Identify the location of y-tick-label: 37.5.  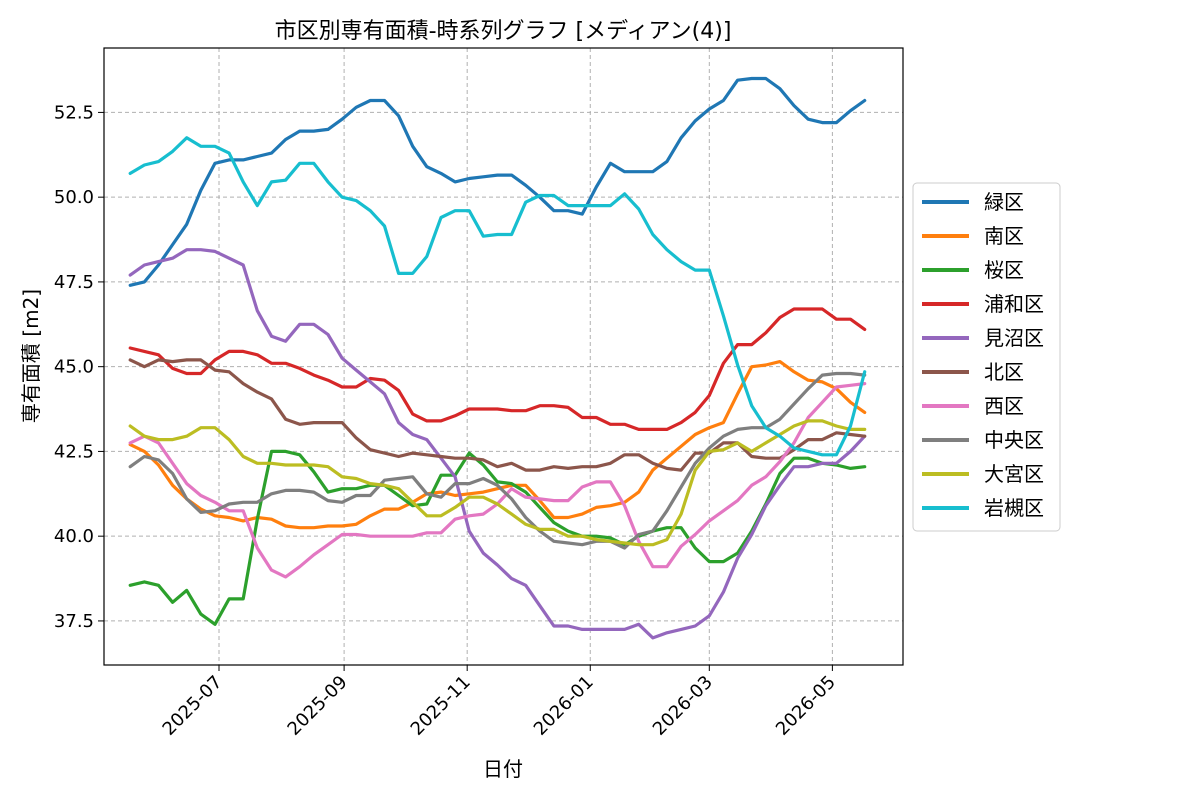
(74, 621).